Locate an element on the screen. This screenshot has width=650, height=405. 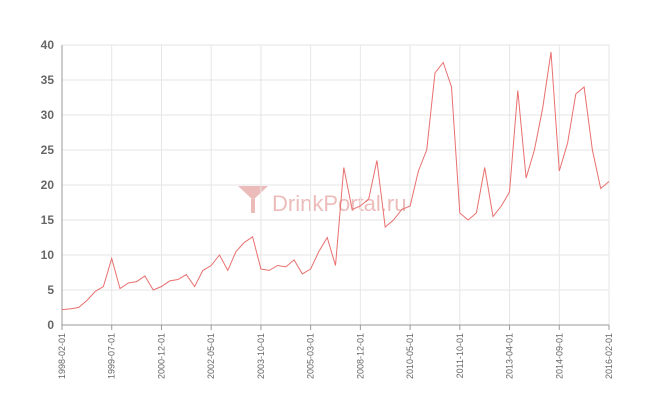
y-tick-label: 5 is located at coordinates (50, 290).